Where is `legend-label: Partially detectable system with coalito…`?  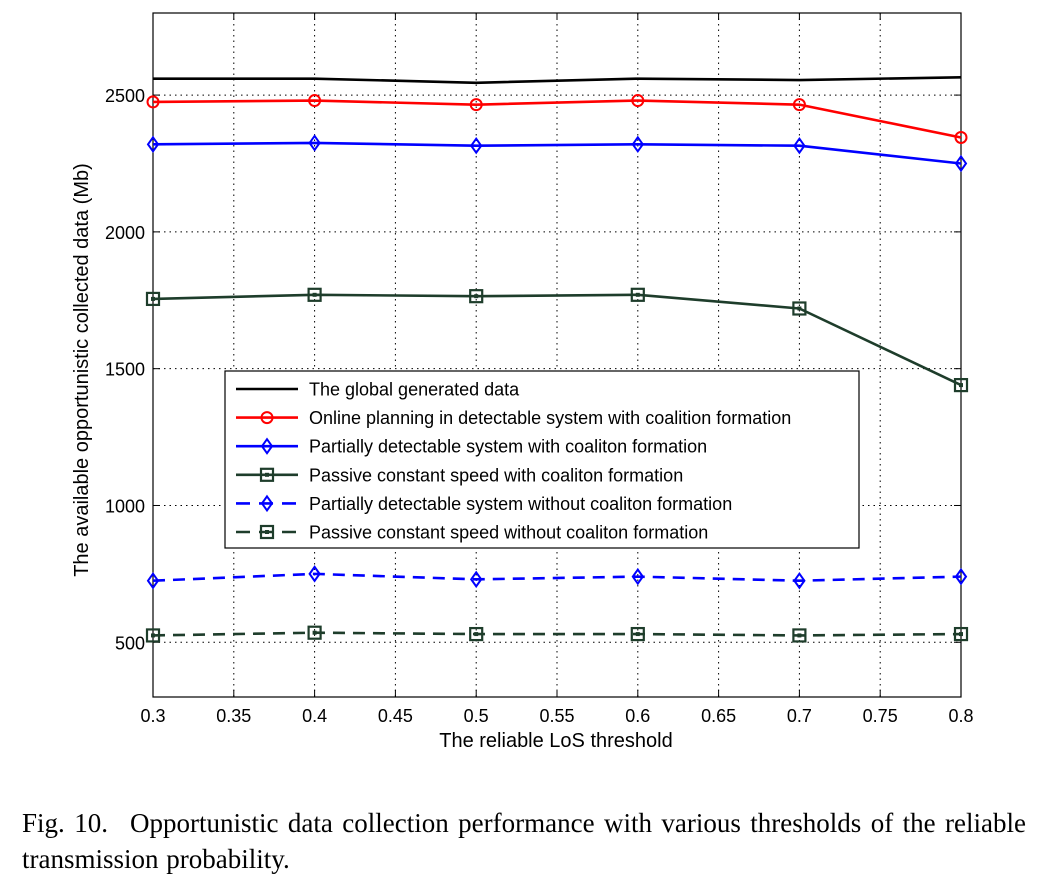
legend-label: Partially detectable system with coalito… is located at coordinates (508, 447).